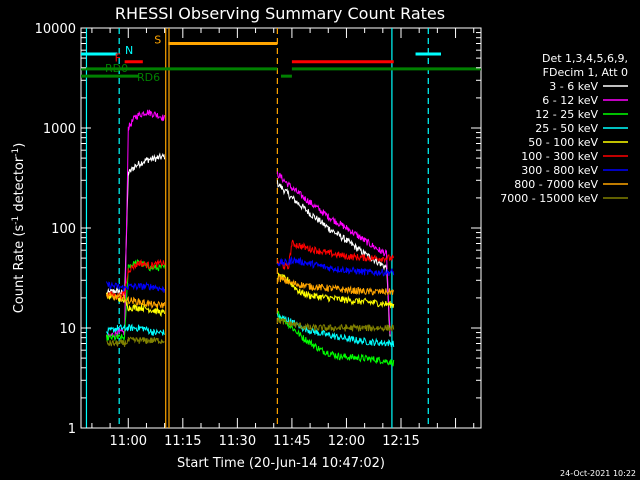 The height and width of the screenshot is (480, 640). What do you see at coordinates (281, 463) in the screenshot?
I see `x-axis-label: Start Time (20-Jun-14 10:47:02)` at bounding box center [281, 463].